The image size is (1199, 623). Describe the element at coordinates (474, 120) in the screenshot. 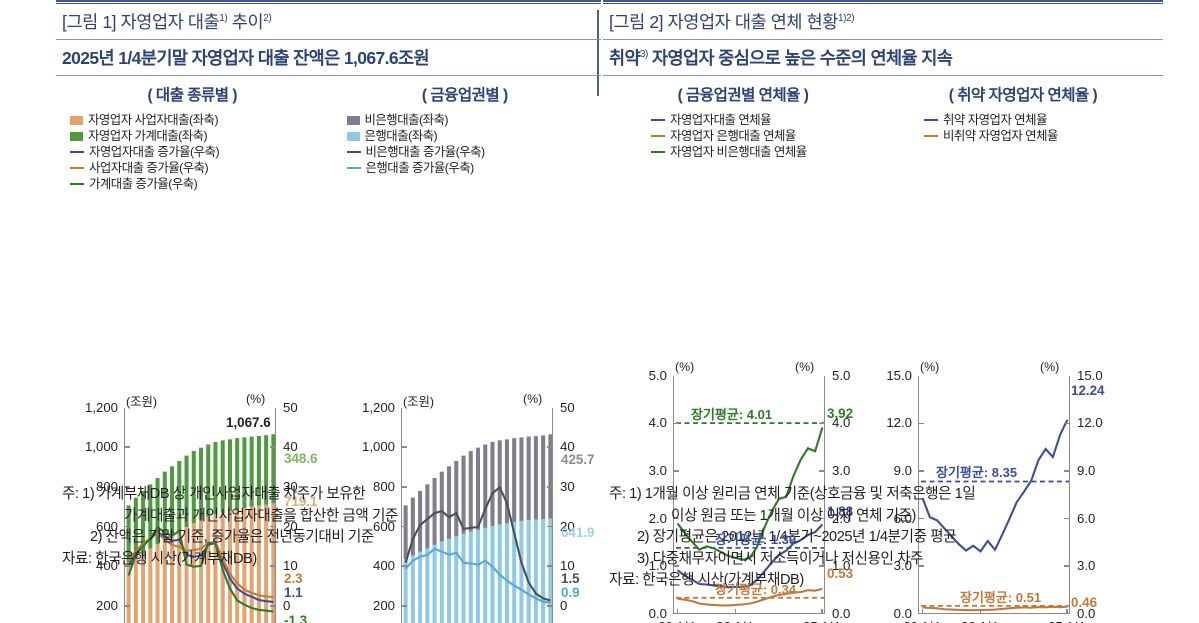

I see `legend-item: 비은행대출(좌축)` at that location.